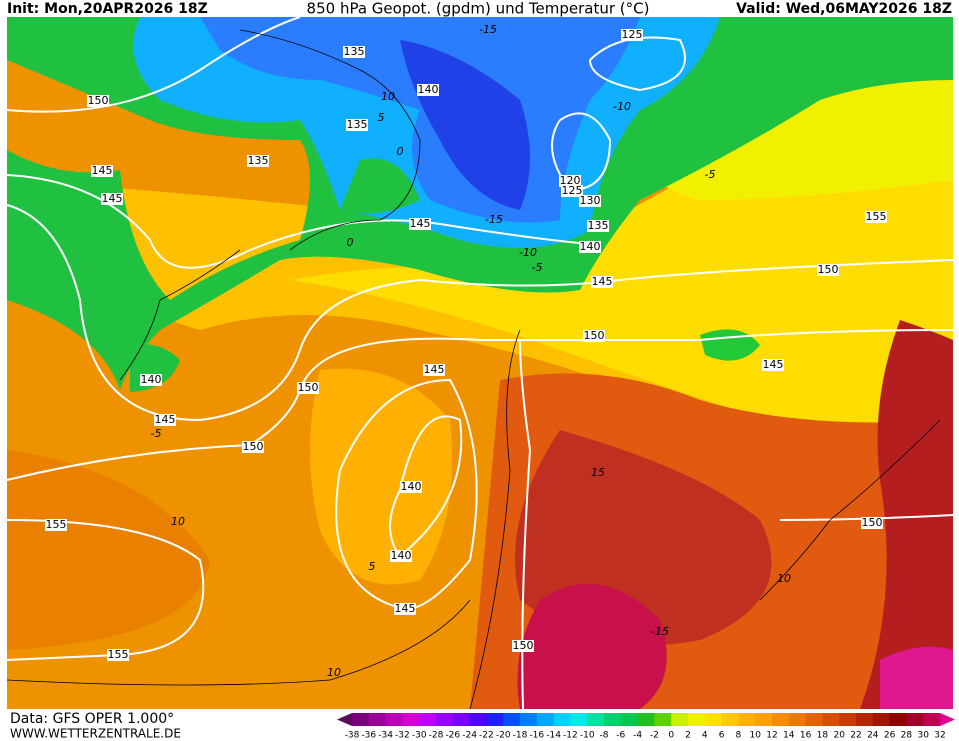 This screenshot has height=741, width=959. What do you see at coordinates (587, 736) in the screenshot?
I see `legend-label: -10` at bounding box center [587, 736].